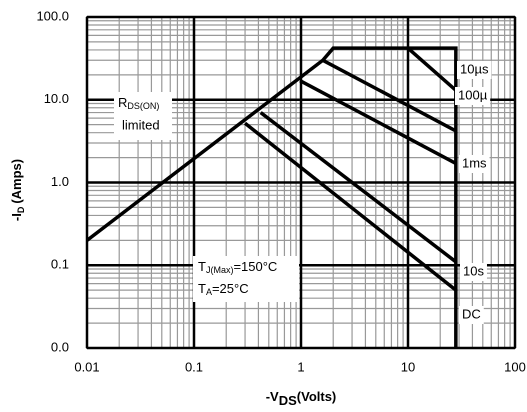  I want to click on y-tick-label: 0.1, so click(60, 264).